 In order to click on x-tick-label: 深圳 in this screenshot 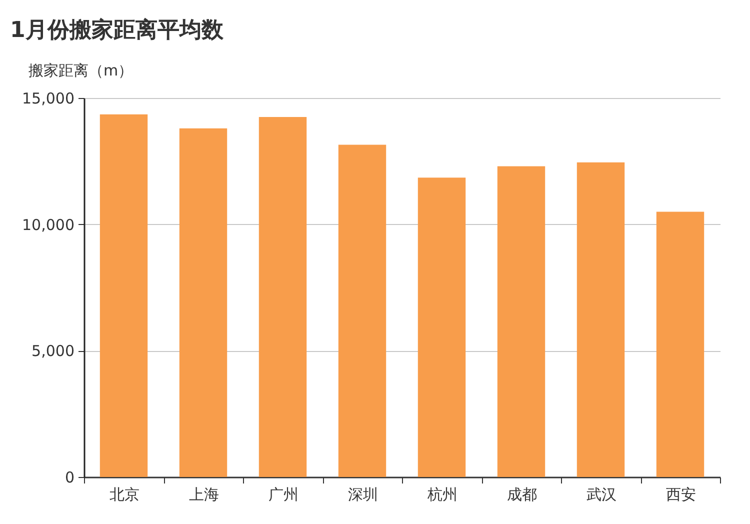, I will do `click(363, 495)`.